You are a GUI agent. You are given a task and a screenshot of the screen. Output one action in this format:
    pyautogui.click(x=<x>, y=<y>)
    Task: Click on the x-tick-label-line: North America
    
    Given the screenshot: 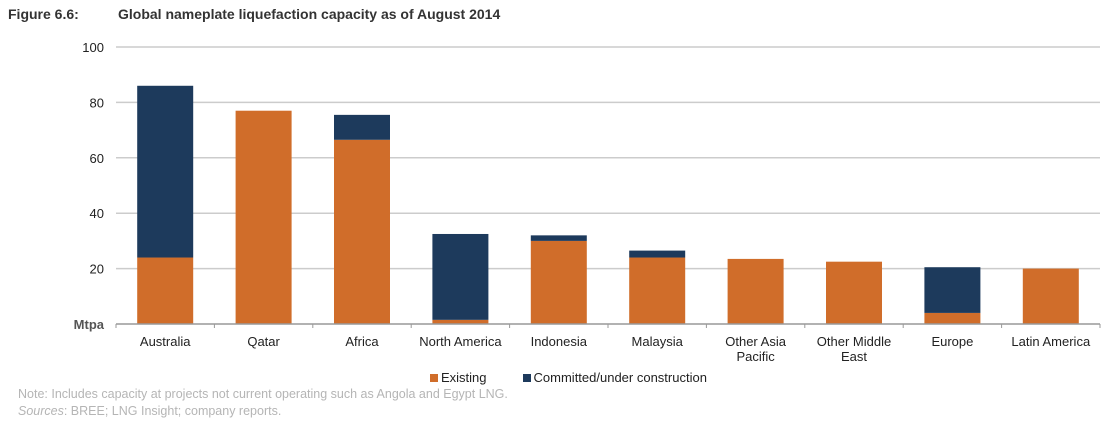 What is the action you would take?
    pyautogui.click(x=460, y=341)
    